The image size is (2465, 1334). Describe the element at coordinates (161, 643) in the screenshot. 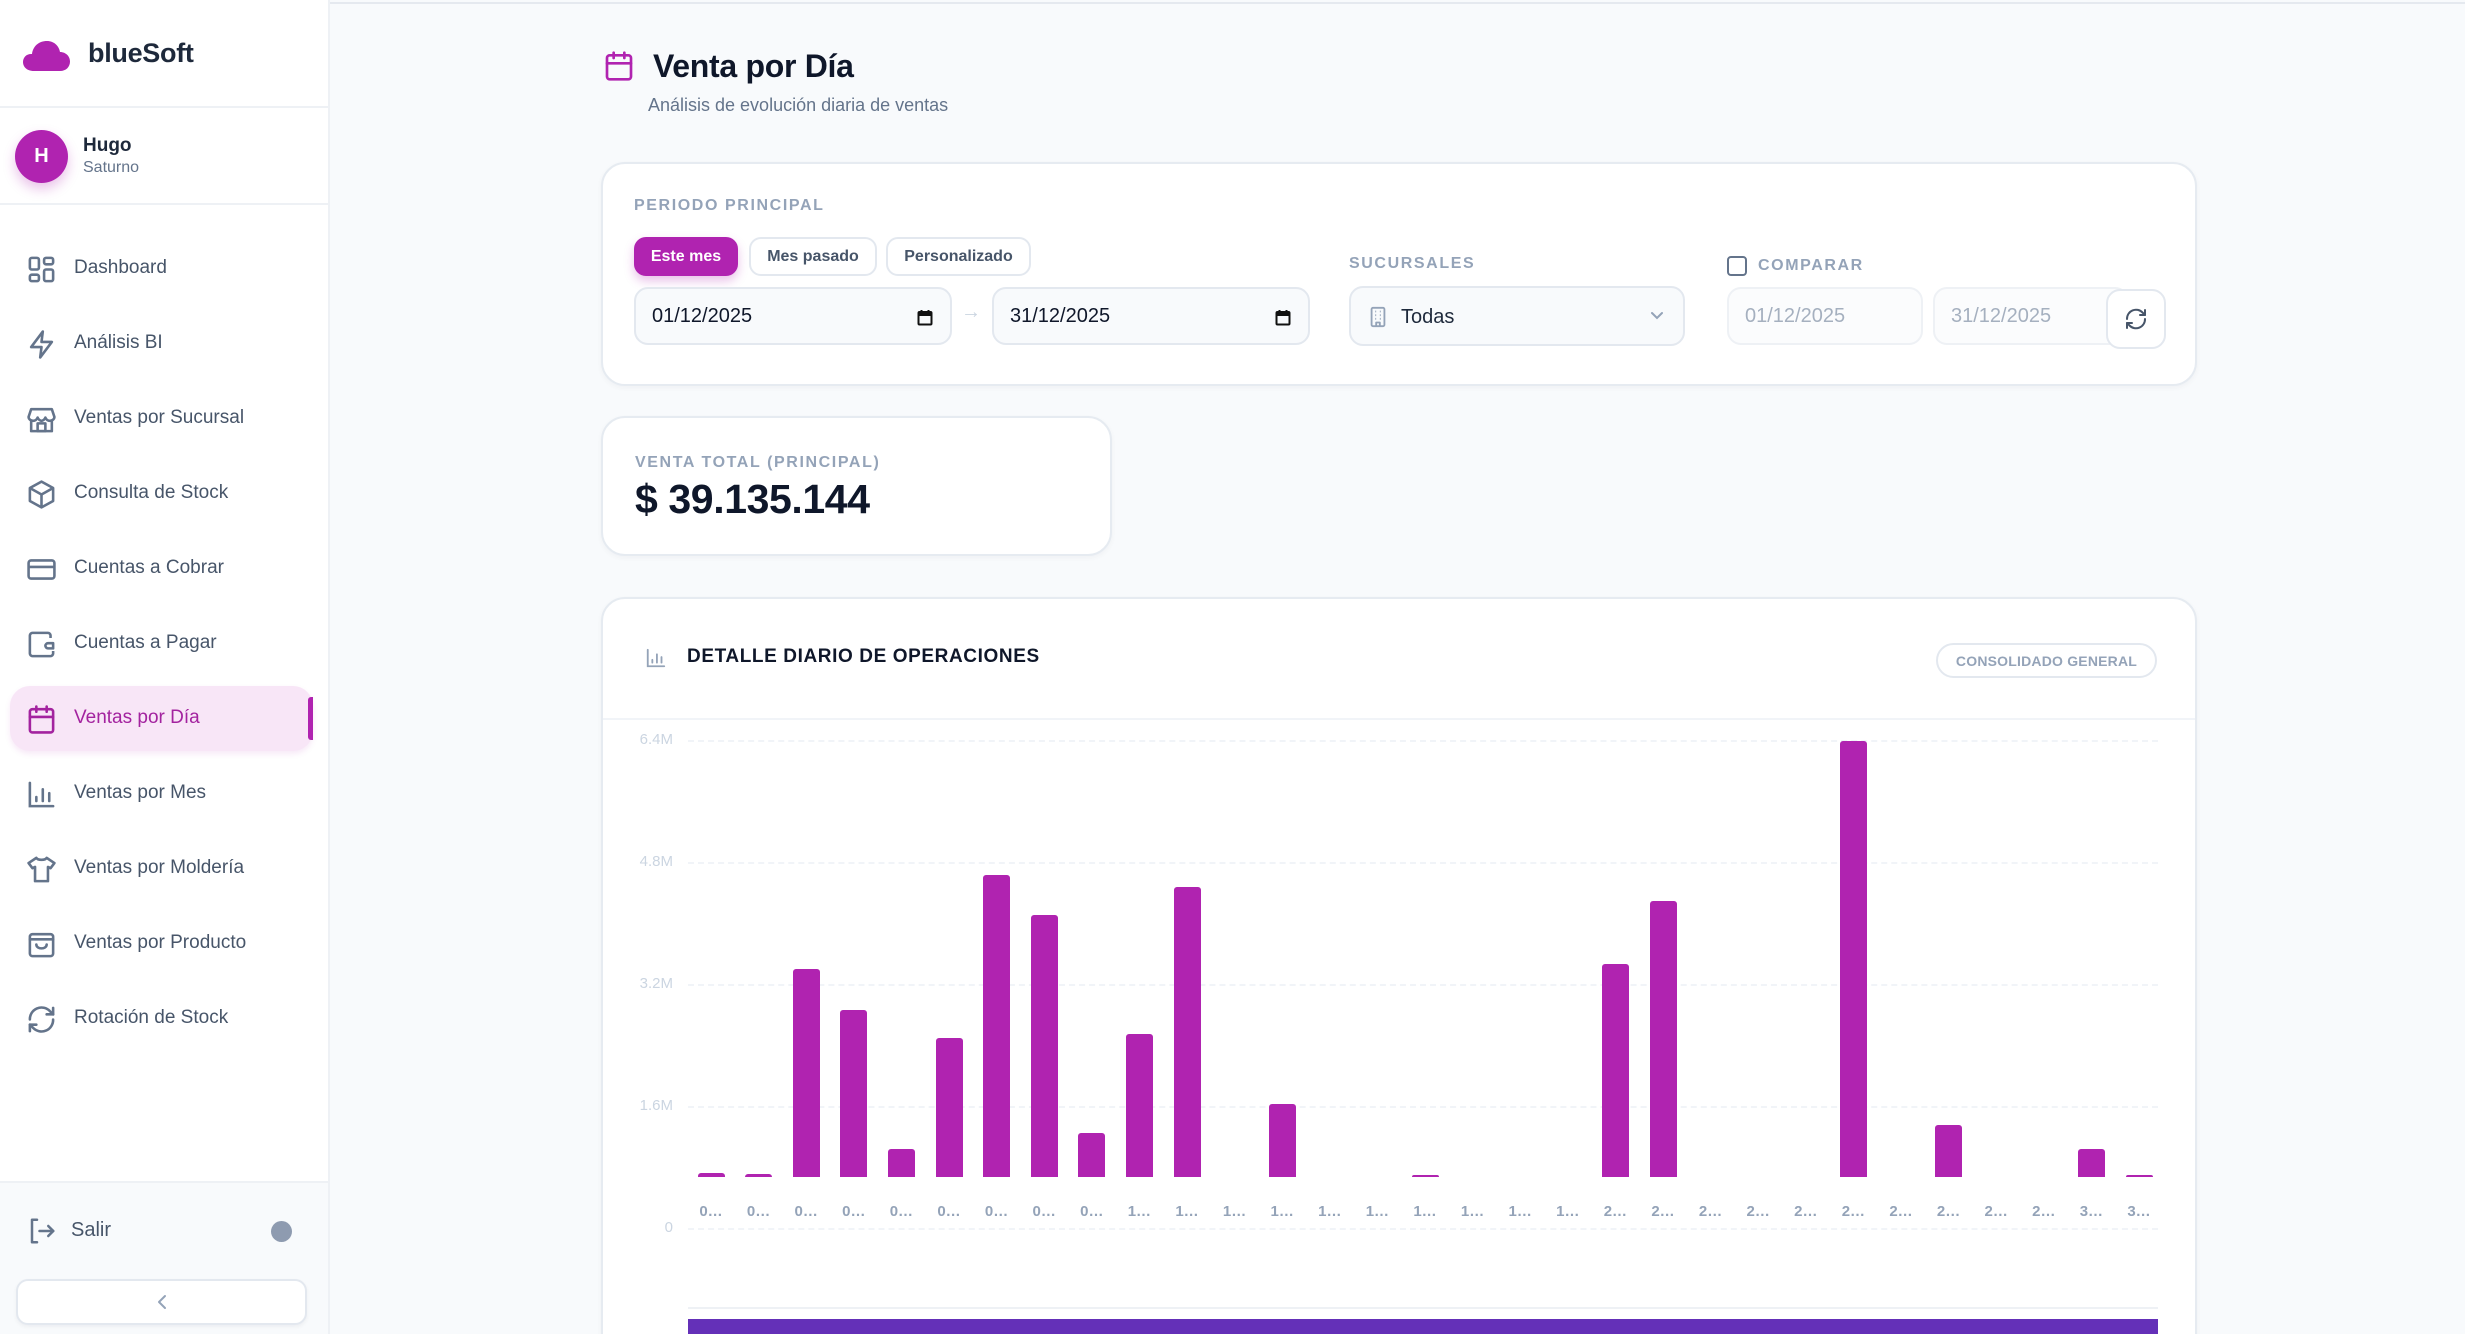

I see `sidebar-item-cuentas-pagar: Cuentas a Pagar` at that location.